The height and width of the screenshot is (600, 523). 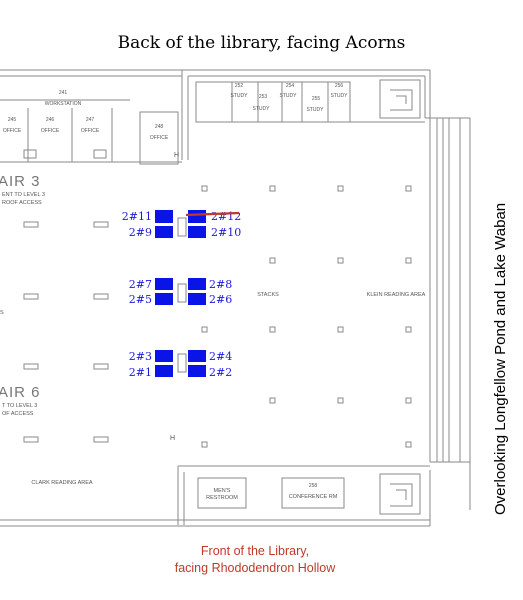 I want to click on desk-2-4-block, so click(x=197, y=356).